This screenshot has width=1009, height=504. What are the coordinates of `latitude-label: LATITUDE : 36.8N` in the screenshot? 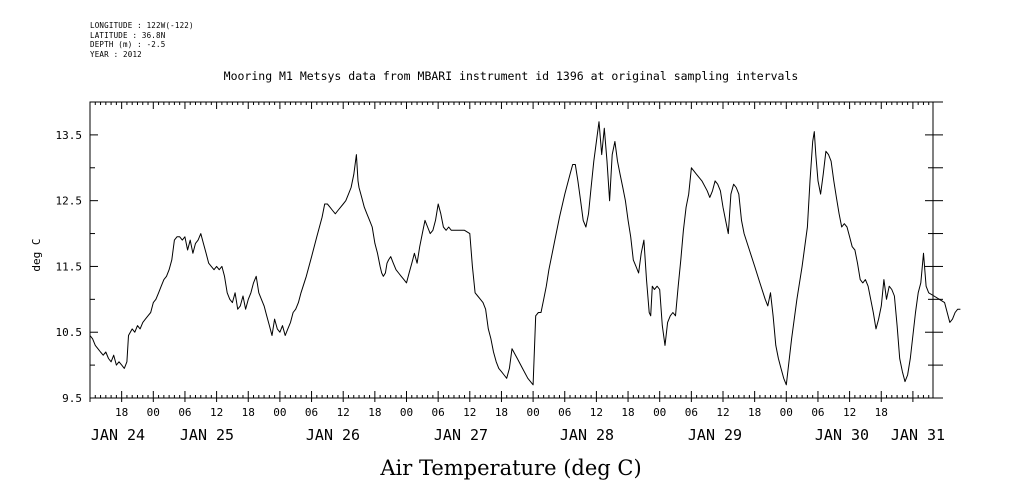 It's located at (128, 35).